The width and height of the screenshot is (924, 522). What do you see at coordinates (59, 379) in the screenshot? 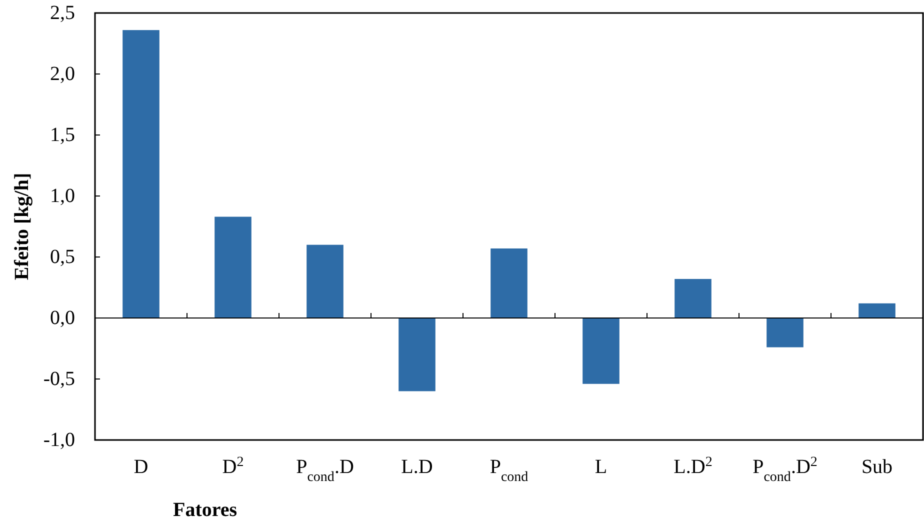
I see `y-tick-label: -0,5` at bounding box center [59, 379].